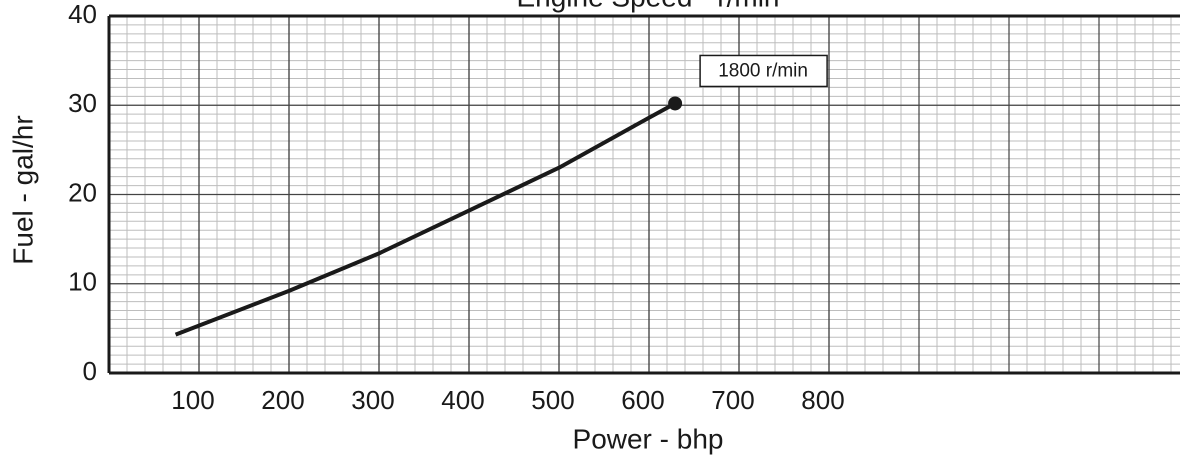  What do you see at coordinates (552, 400) in the screenshot?
I see `x-tick-label: 500` at bounding box center [552, 400].